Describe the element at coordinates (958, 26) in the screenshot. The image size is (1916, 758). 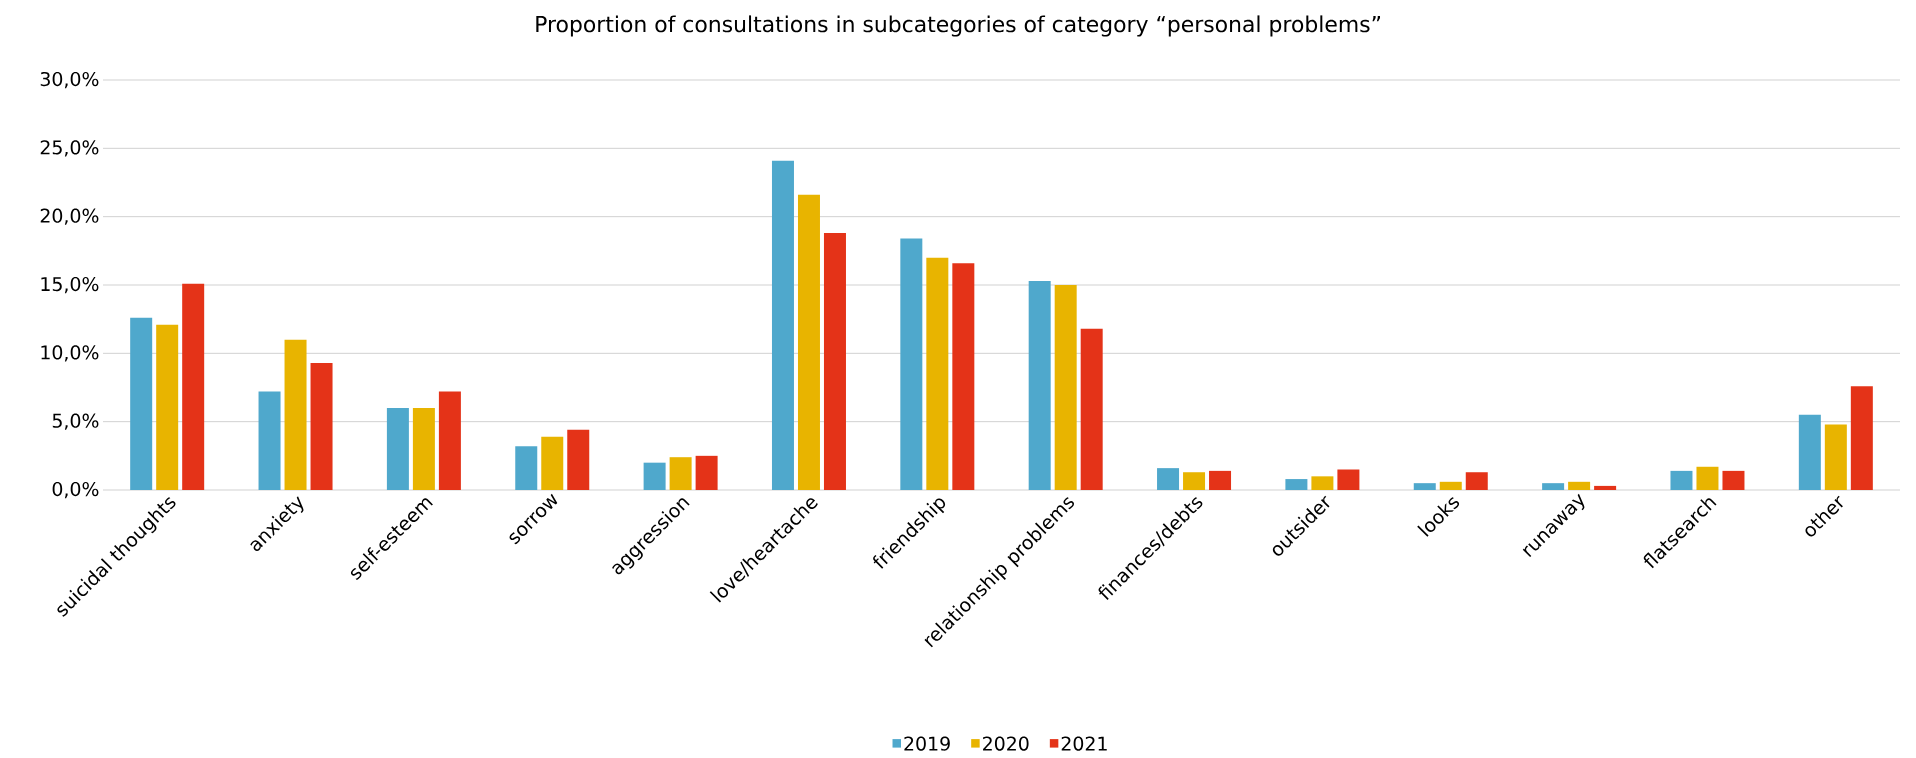
I see `chart-title: Proportion of consultations in subcategories of category “personal problems”` at that location.